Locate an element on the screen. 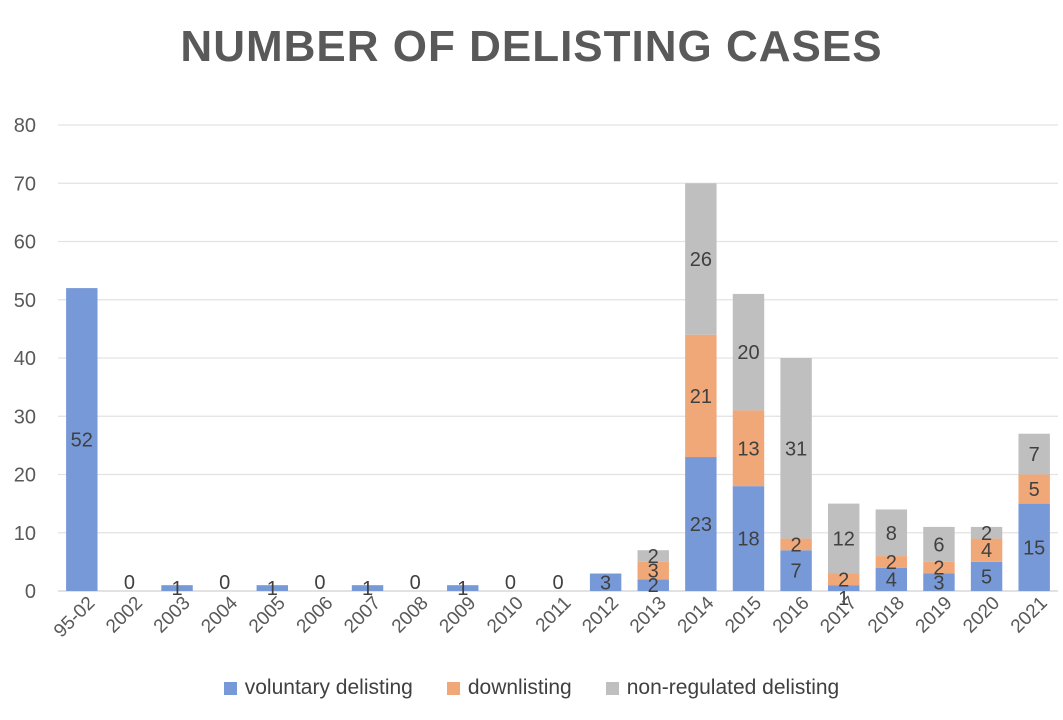 This screenshot has height=720, width=1063. x-tick-label: 2009 is located at coordinates (458, 615).